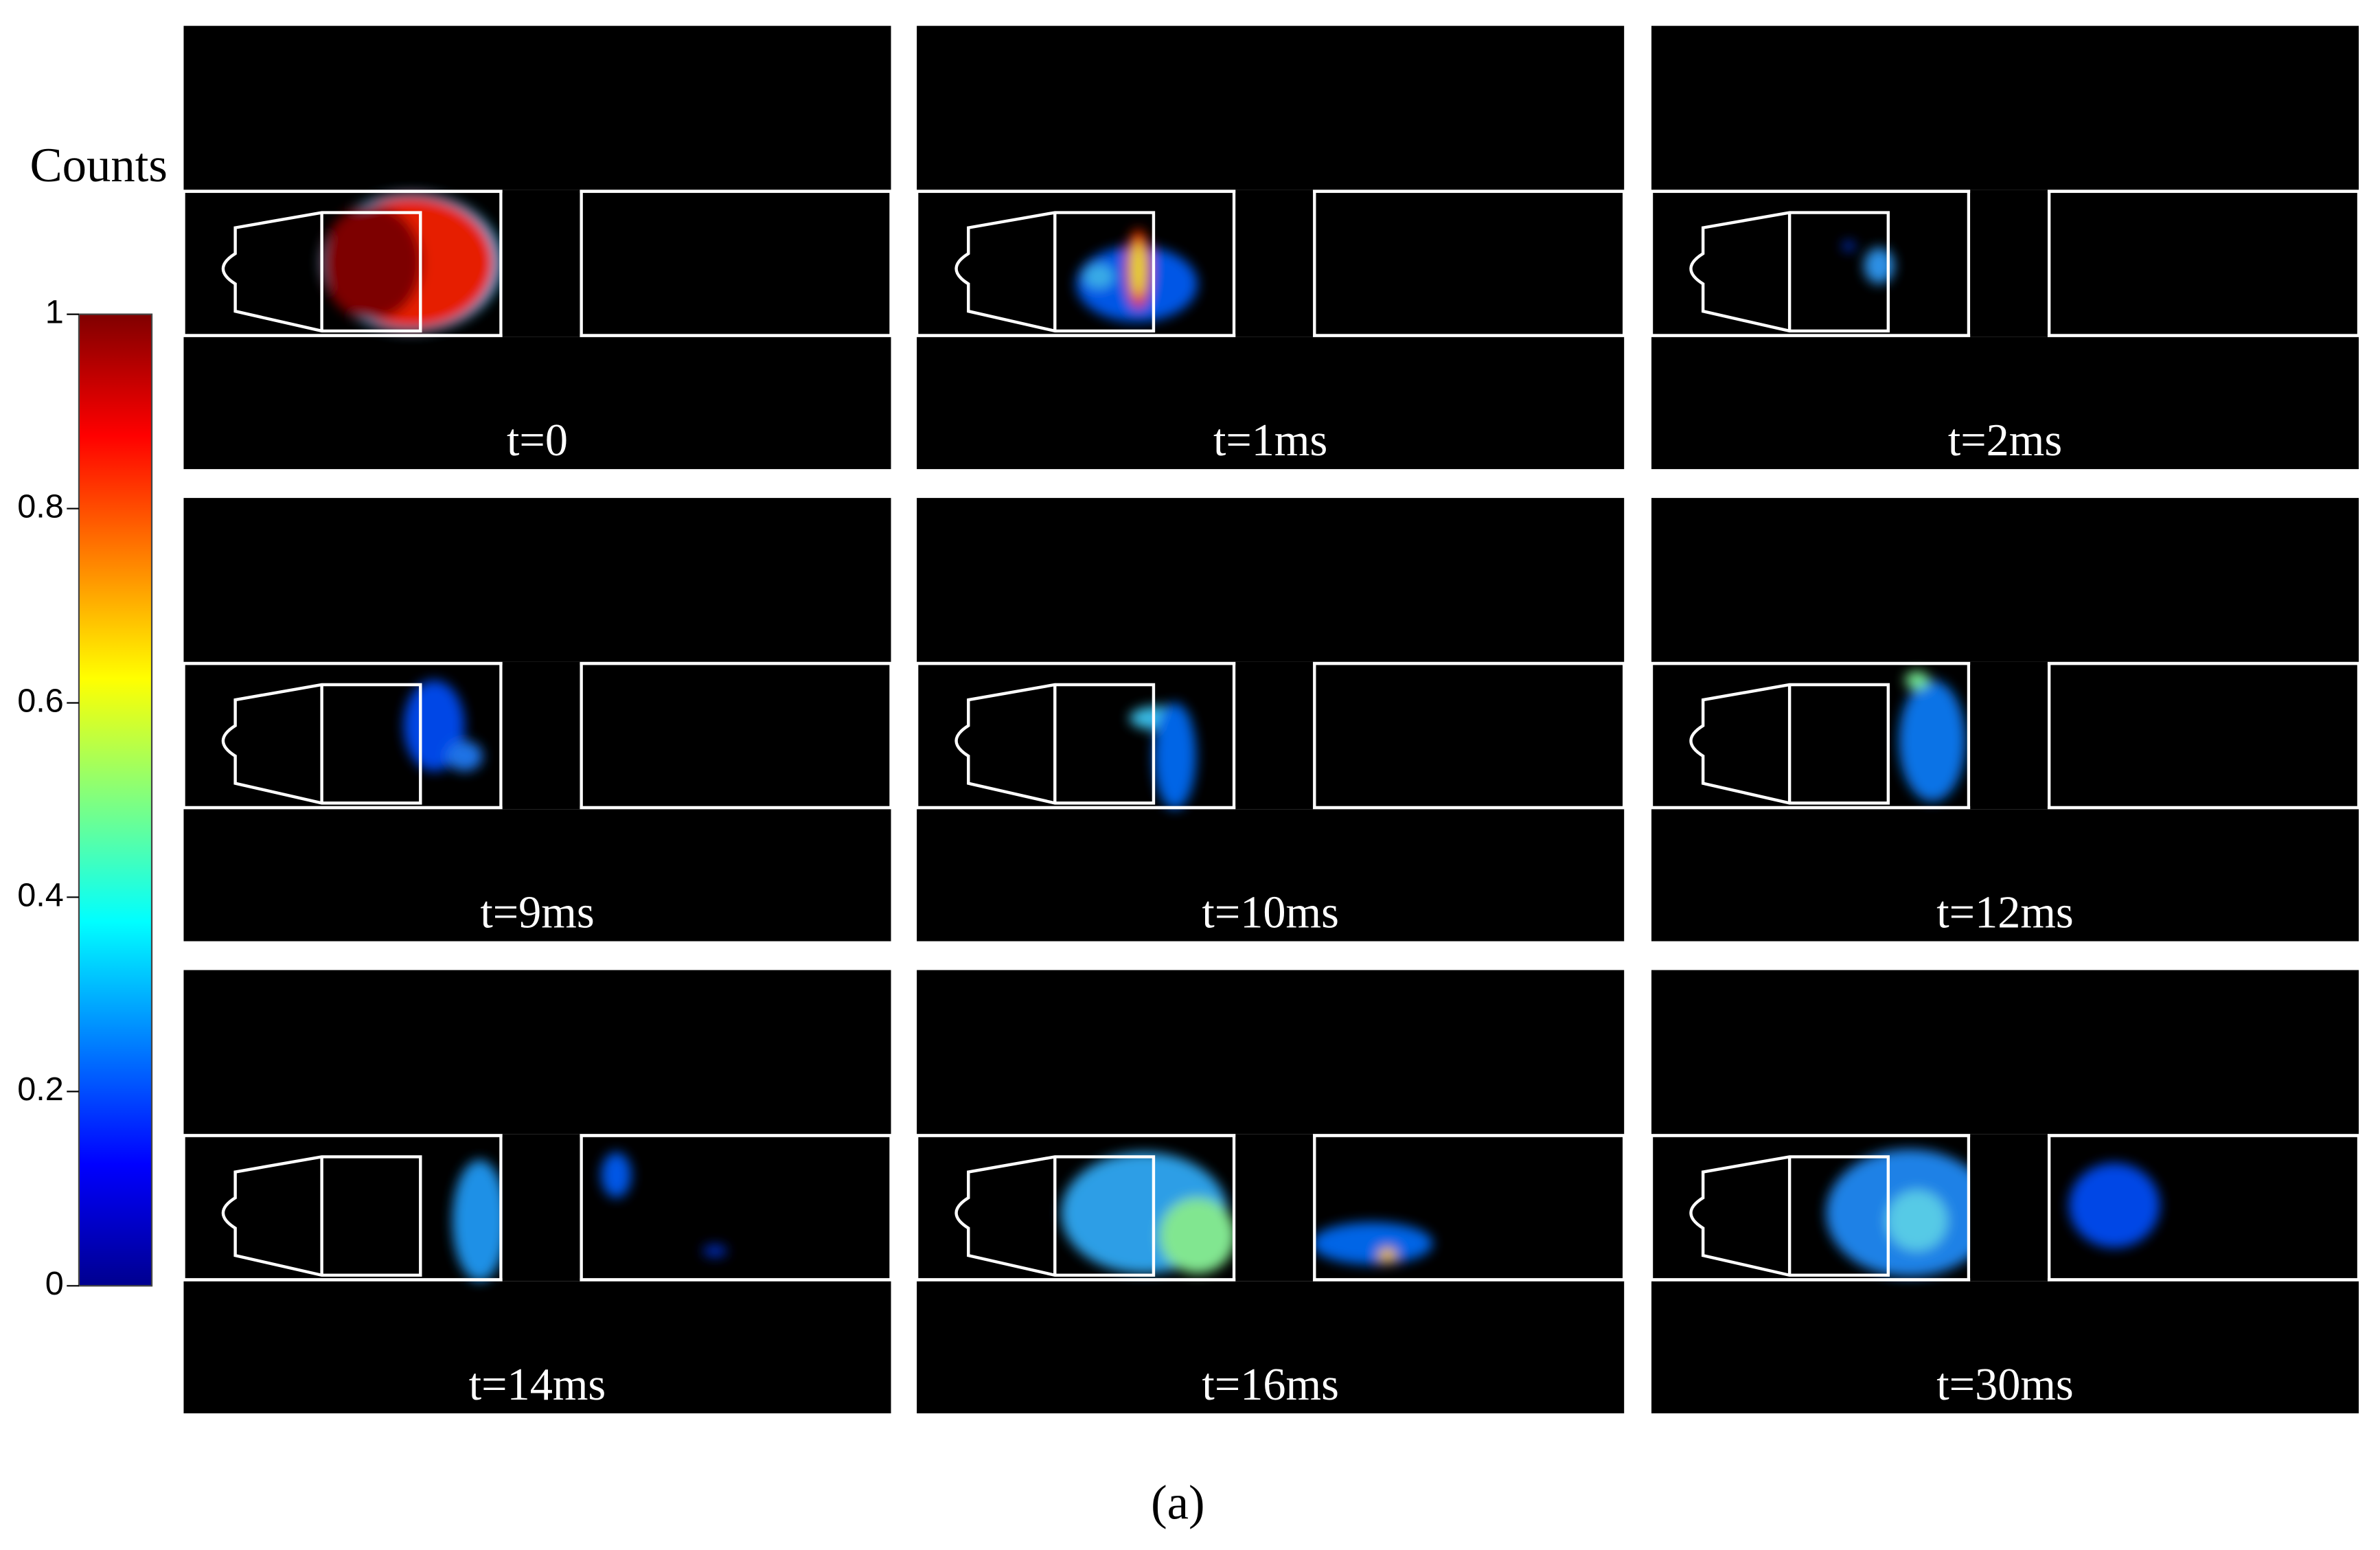 The image size is (2380, 1550). I want to click on colorbar-tick-label: 0.8, so click(40, 506).